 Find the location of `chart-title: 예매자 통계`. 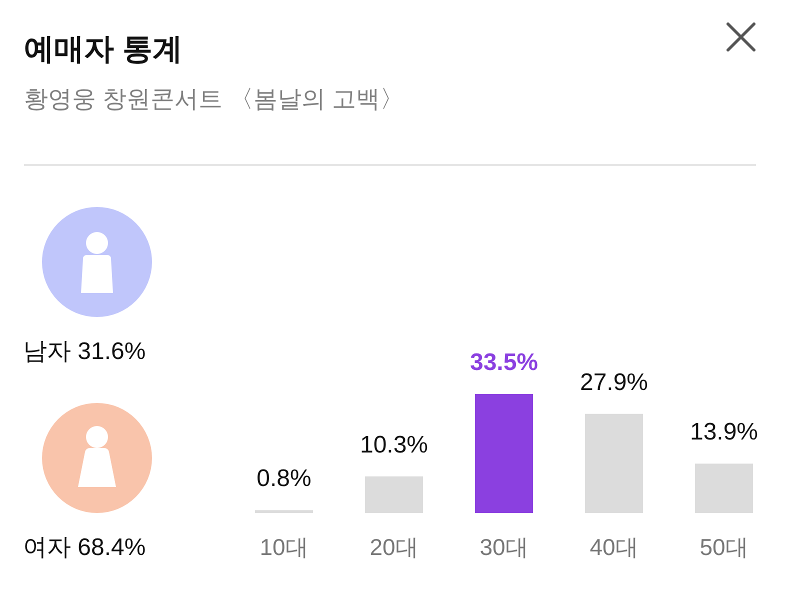

chart-title: 예매자 통계 is located at coordinates (103, 49).